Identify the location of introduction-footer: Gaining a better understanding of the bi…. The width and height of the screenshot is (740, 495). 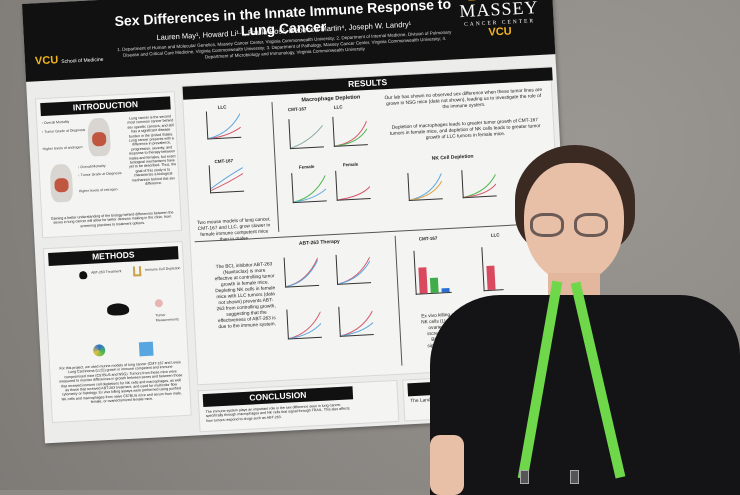
(112, 219).